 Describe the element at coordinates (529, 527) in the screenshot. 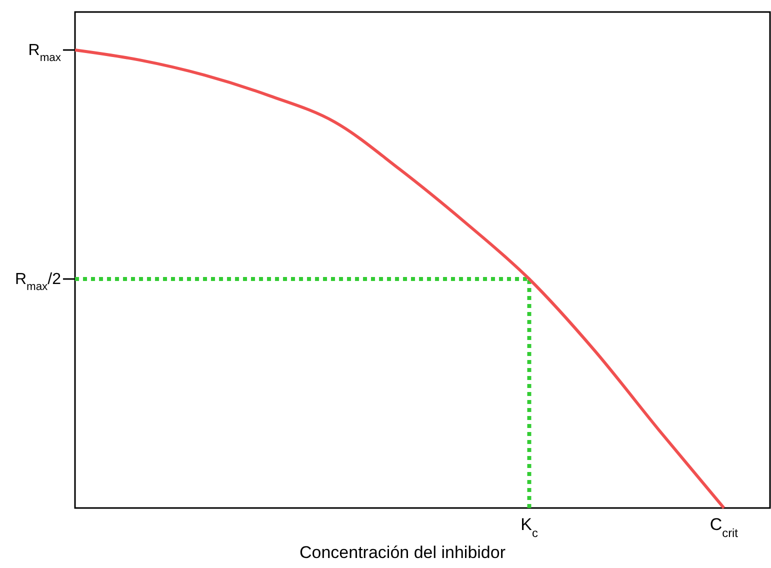

I see `x-tick-label: K$_{c}$` at that location.